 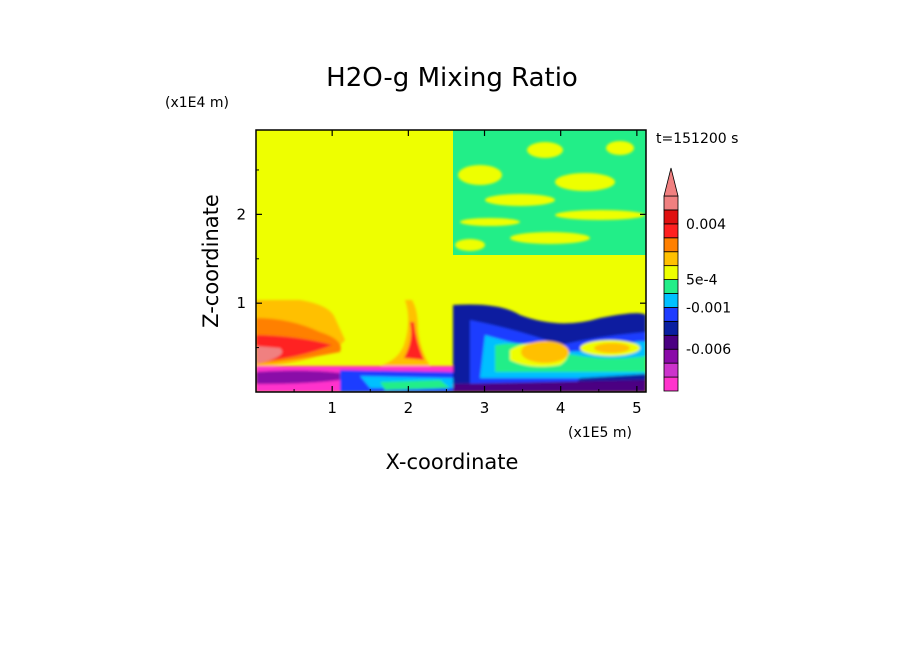 I want to click on y-axis-label: Z-coordinate, so click(x=211, y=261).